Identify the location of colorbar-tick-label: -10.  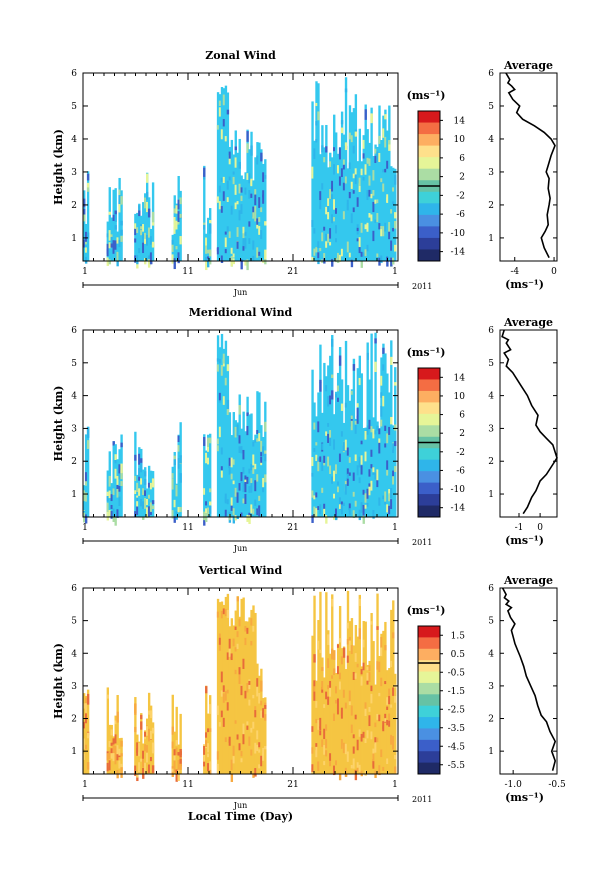
(458, 490).